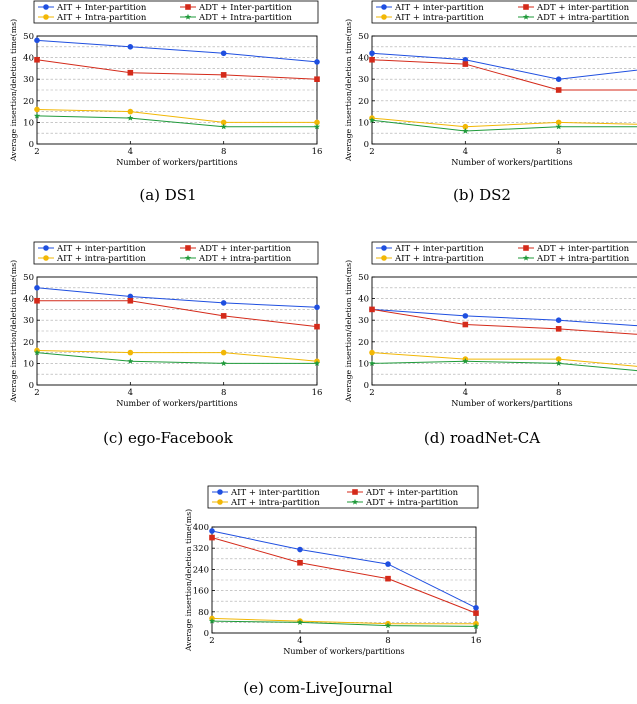  Describe the element at coordinates (101, 18) in the screenshot. I see `legend-label: AIT + Intra-partition` at that location.